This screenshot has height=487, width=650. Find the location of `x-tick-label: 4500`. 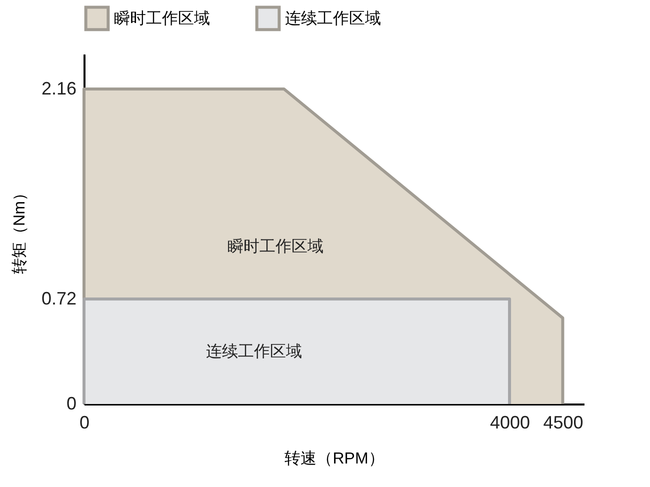

x-tick-label: 4500 is located at coordinates (563, 422).